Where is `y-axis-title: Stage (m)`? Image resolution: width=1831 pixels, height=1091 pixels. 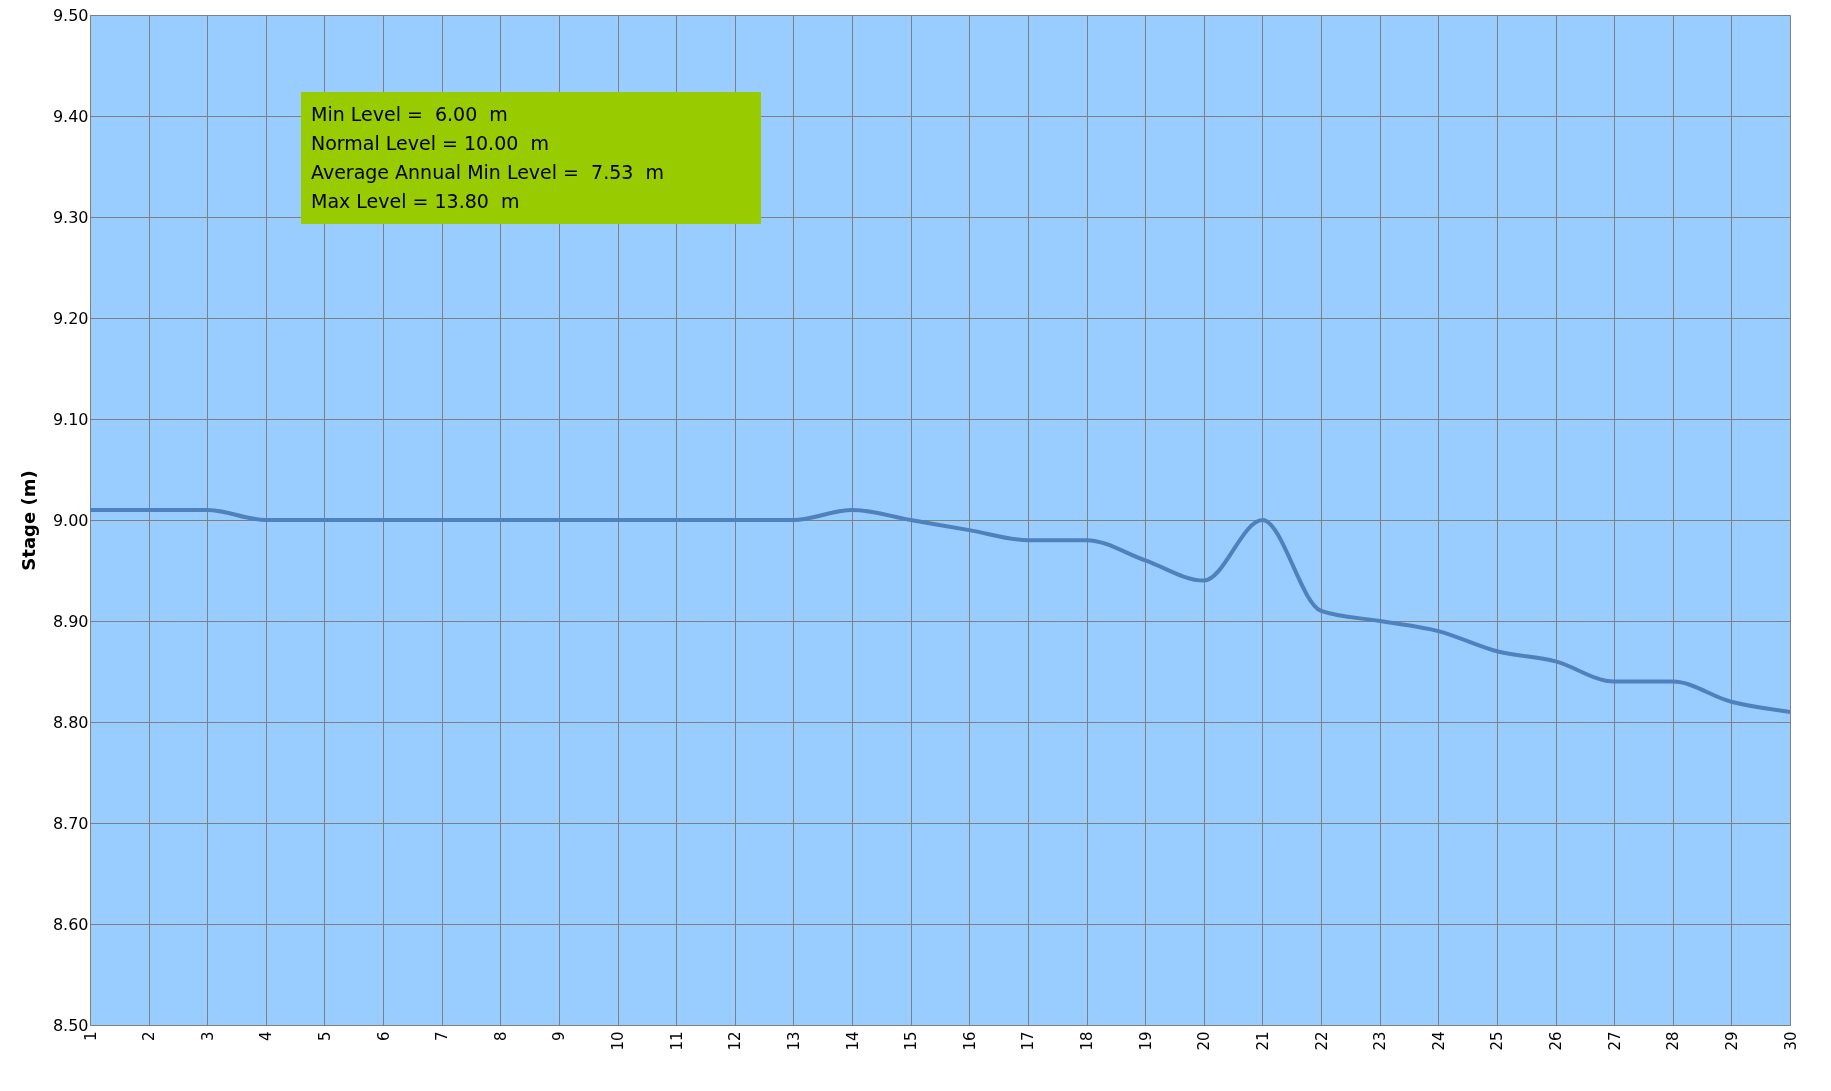
y-axis-title: Stage (m) is located at coordinates (28, 520).